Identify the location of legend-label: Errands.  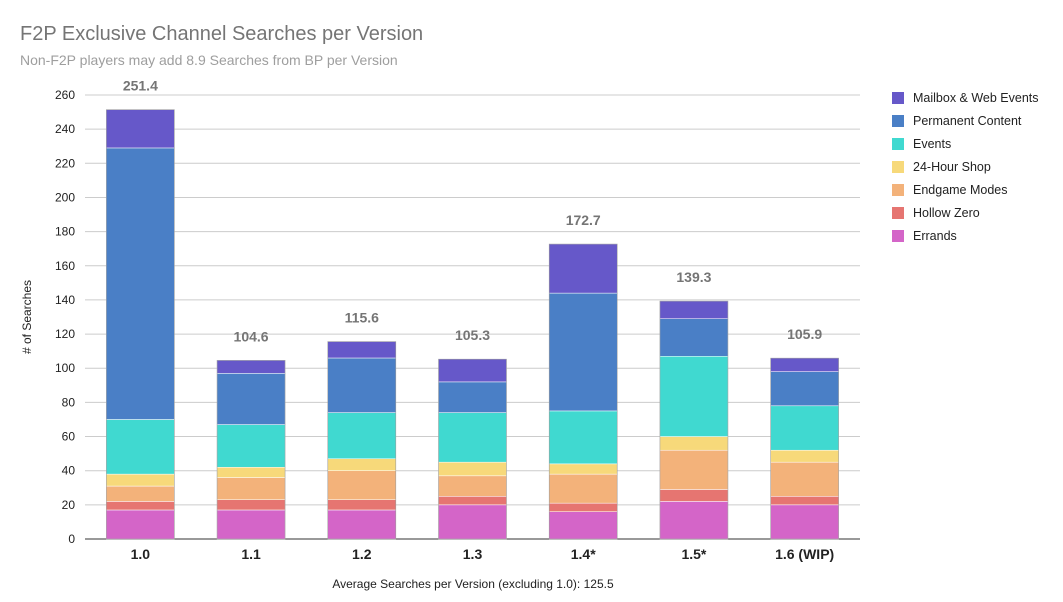
(935, 235).